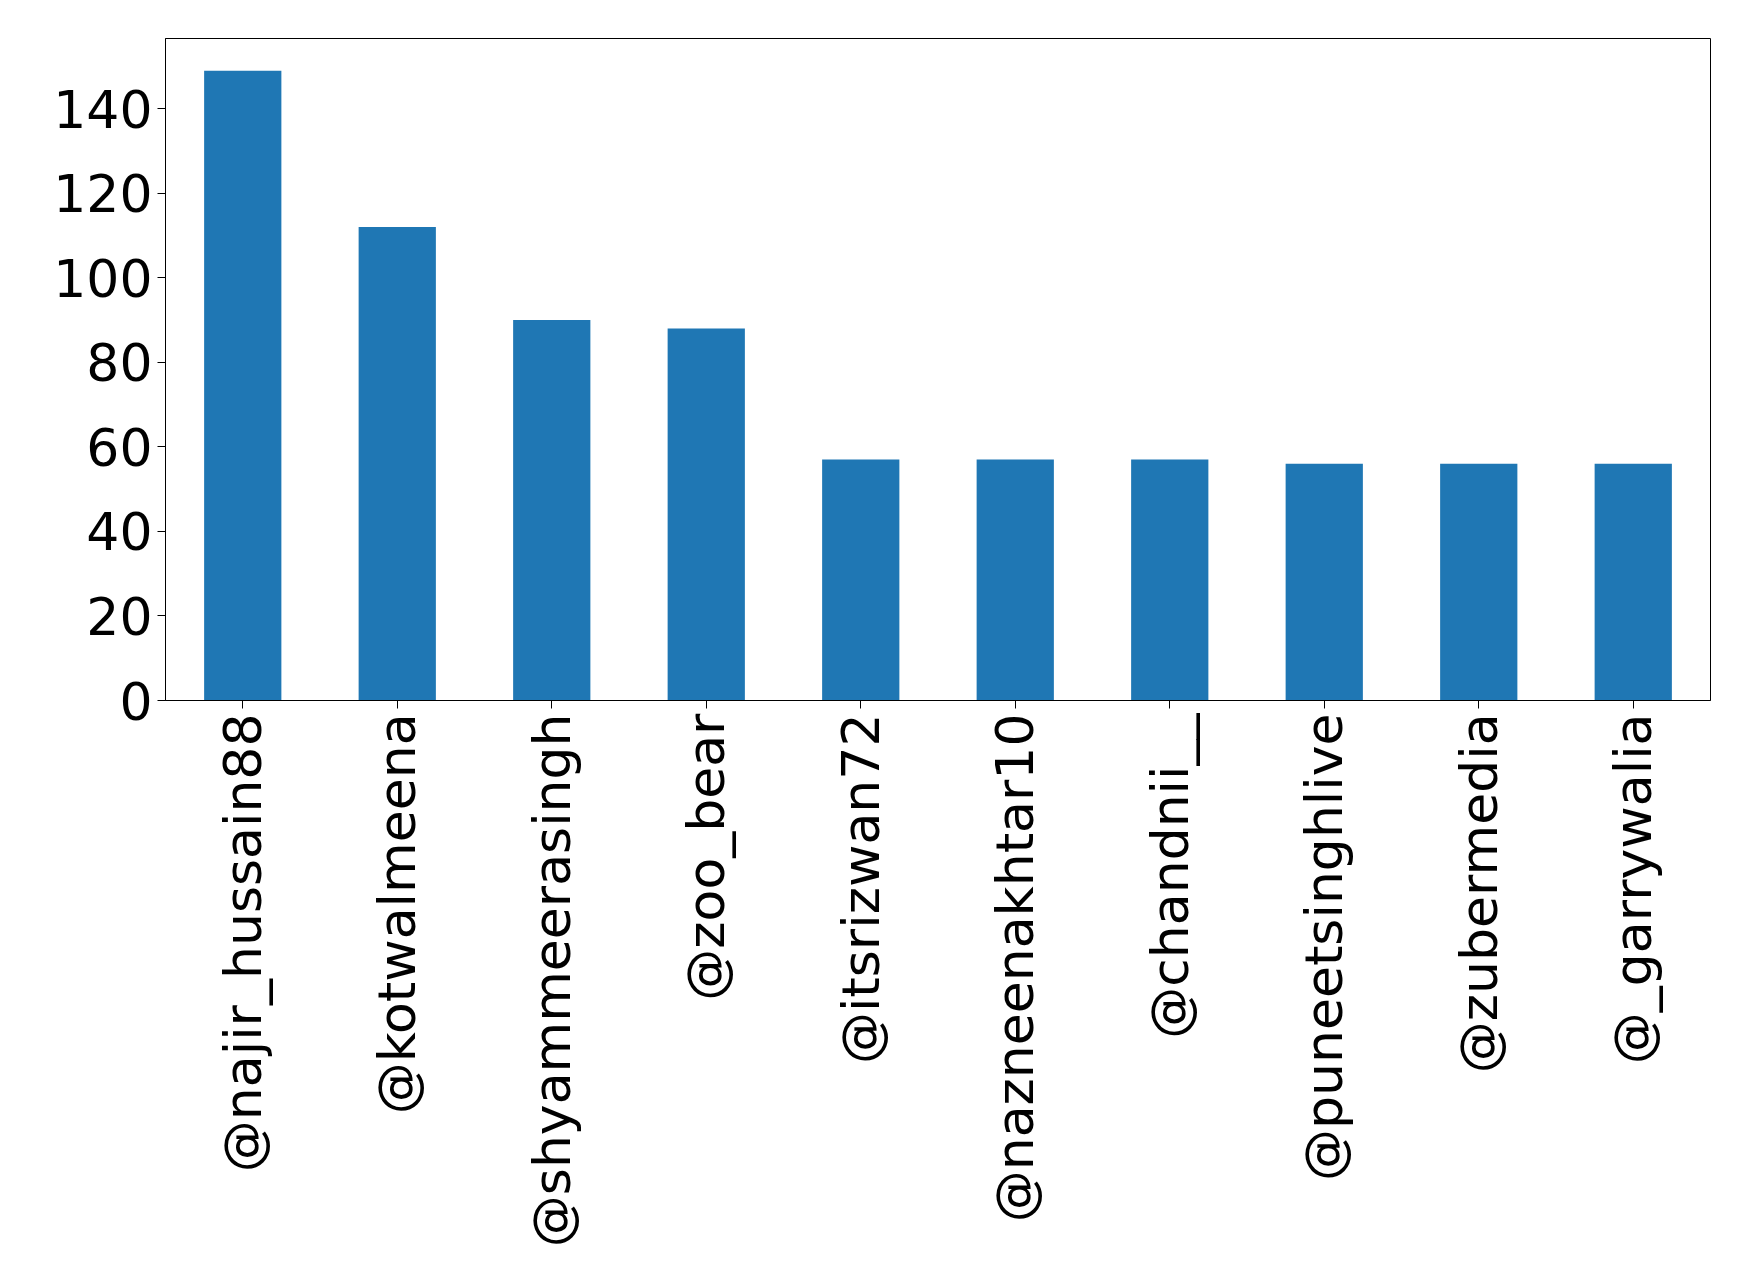 Image resolution: width=1758 pixels, height=1269 pixels. What do you see at coordinates (136, 701) in the screenshot?
I see `y-tick-label: 0` at bounding box center [136, 701].